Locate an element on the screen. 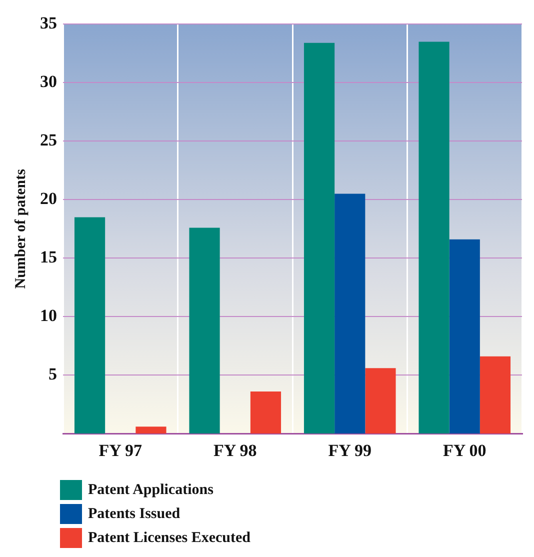 This screenshot has width=534, height=557. legend-label: Patent Applications is located at coordinates (151, 490).